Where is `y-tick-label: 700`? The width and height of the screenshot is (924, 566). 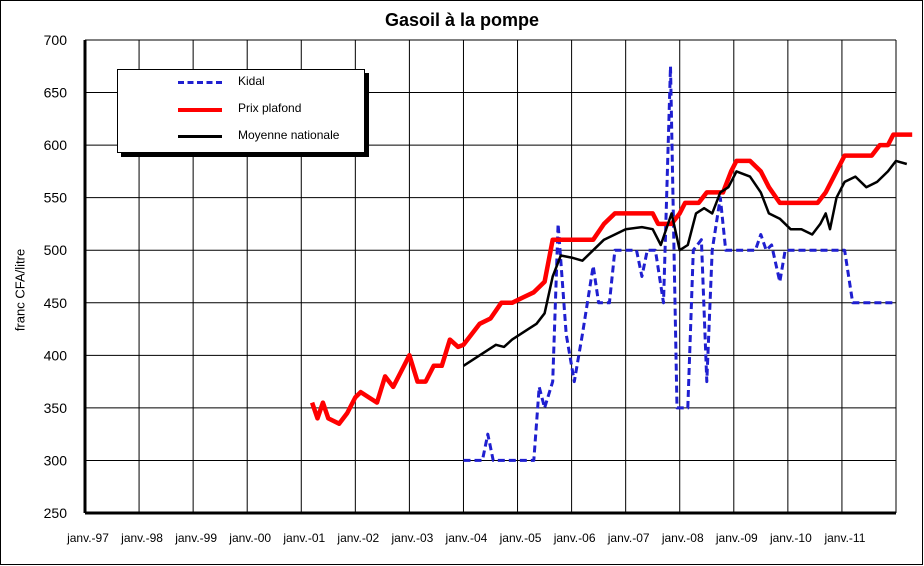
y-tick-label: 700 is located at coordinates (56, 40).